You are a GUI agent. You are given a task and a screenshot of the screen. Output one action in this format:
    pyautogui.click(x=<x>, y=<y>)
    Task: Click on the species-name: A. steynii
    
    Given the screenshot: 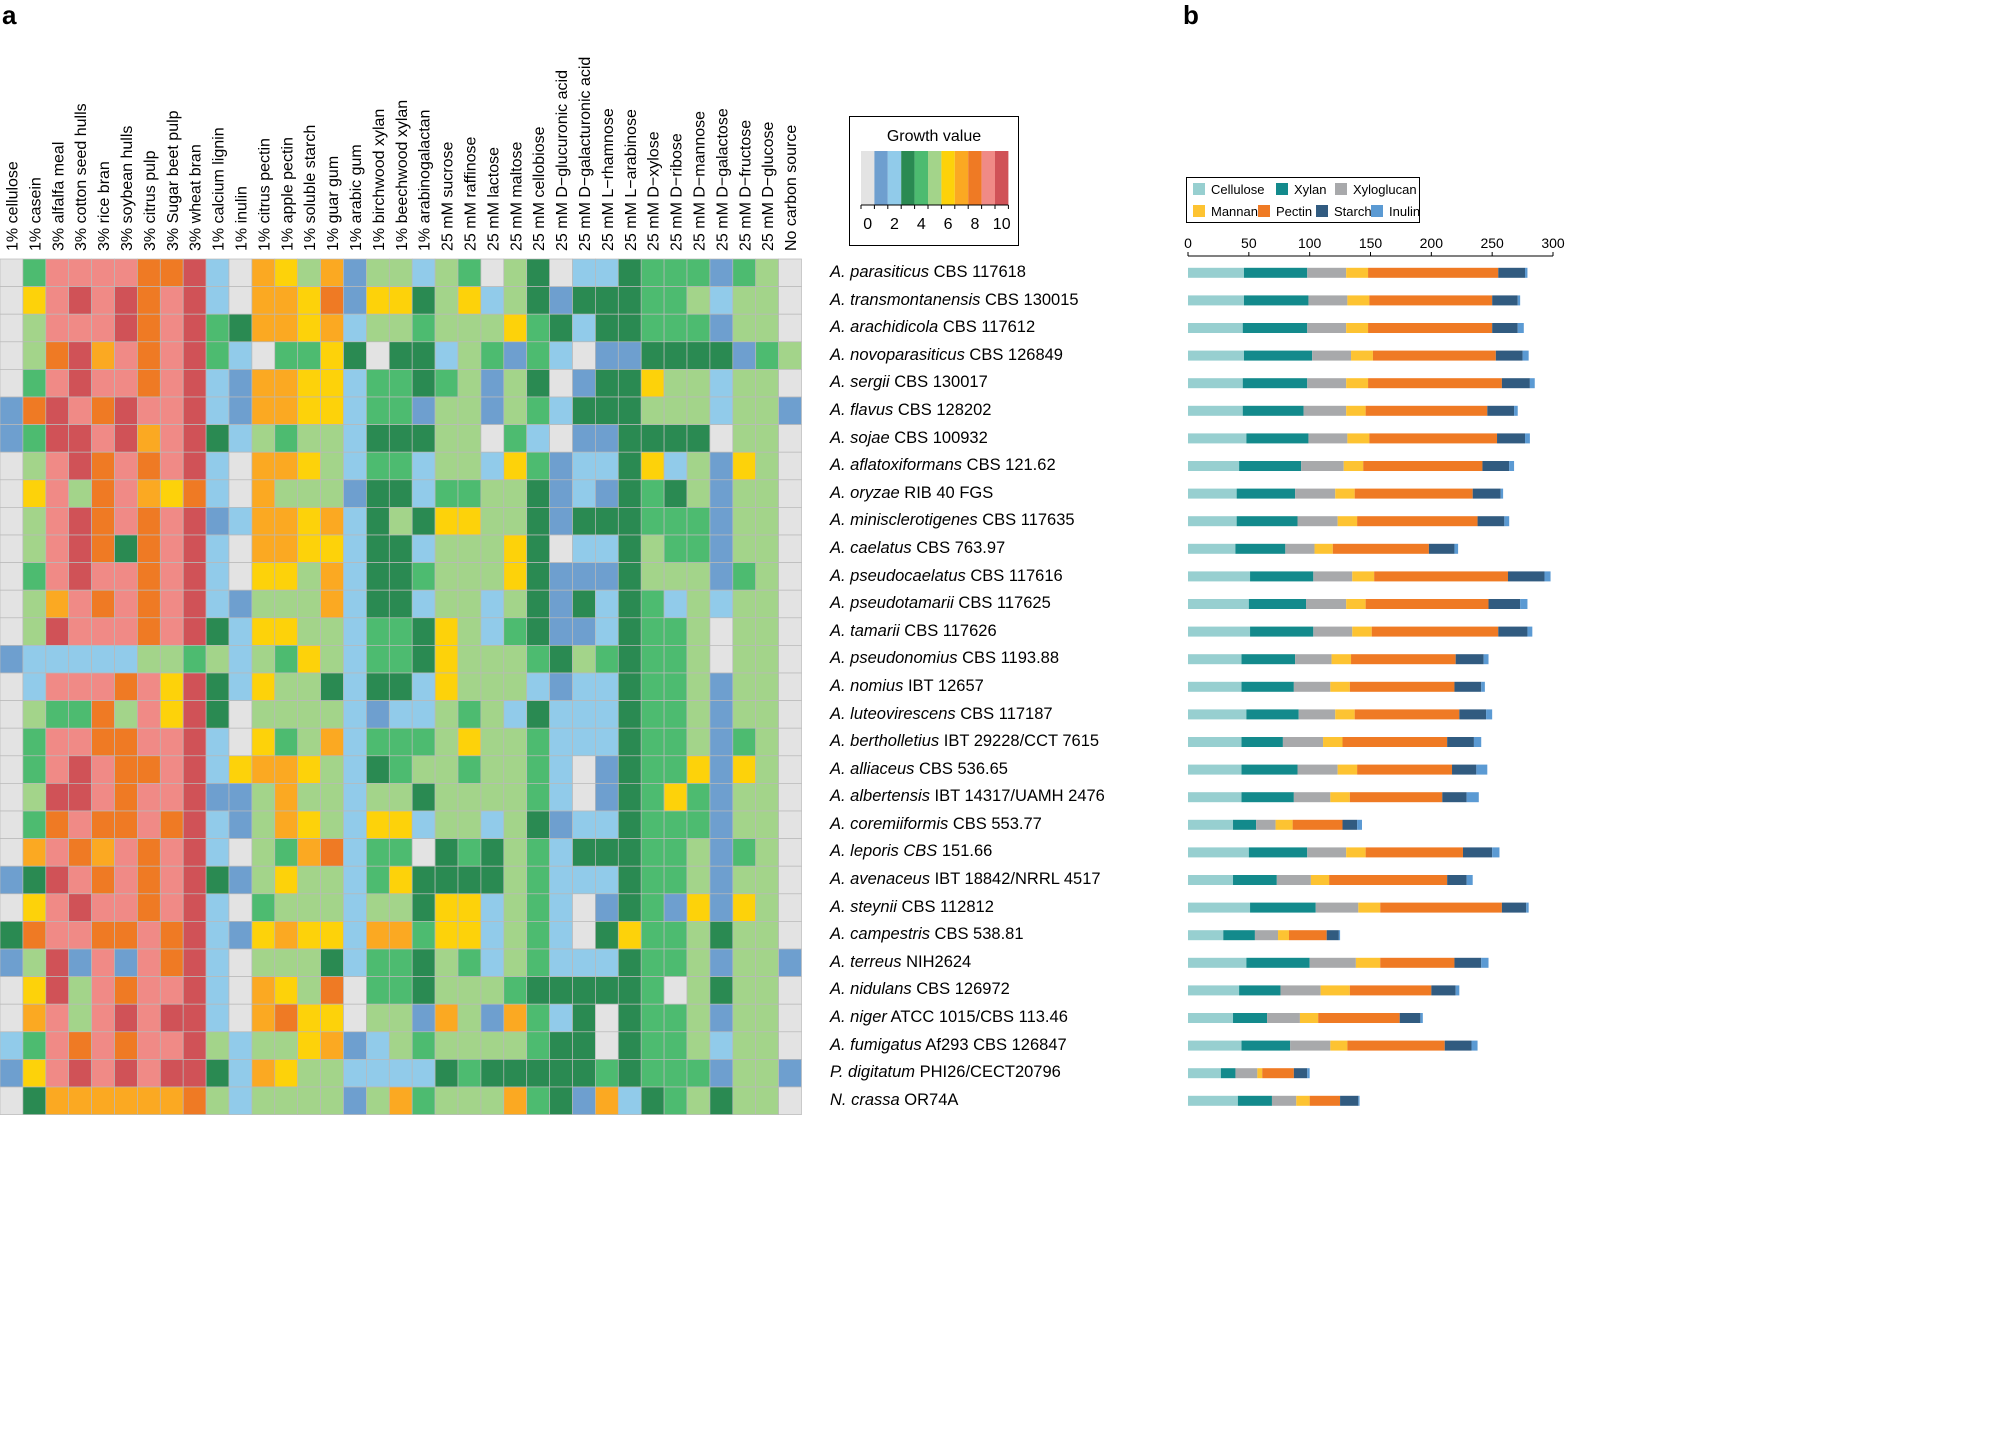 What is the action you would take?
    pyautogui.click(x=863, y=906)
    